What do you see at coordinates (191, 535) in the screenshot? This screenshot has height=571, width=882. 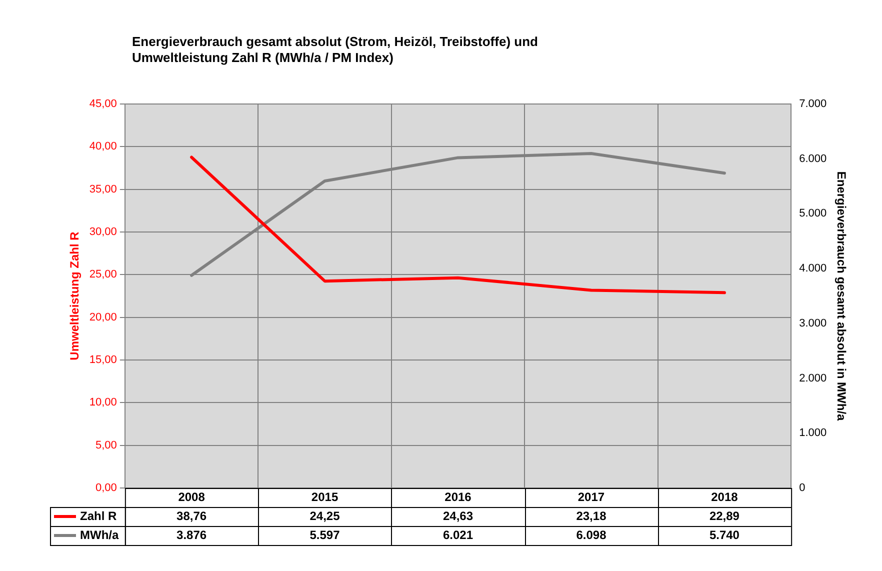 I see `data-label: 3.876` at bounding box center [191, 535].